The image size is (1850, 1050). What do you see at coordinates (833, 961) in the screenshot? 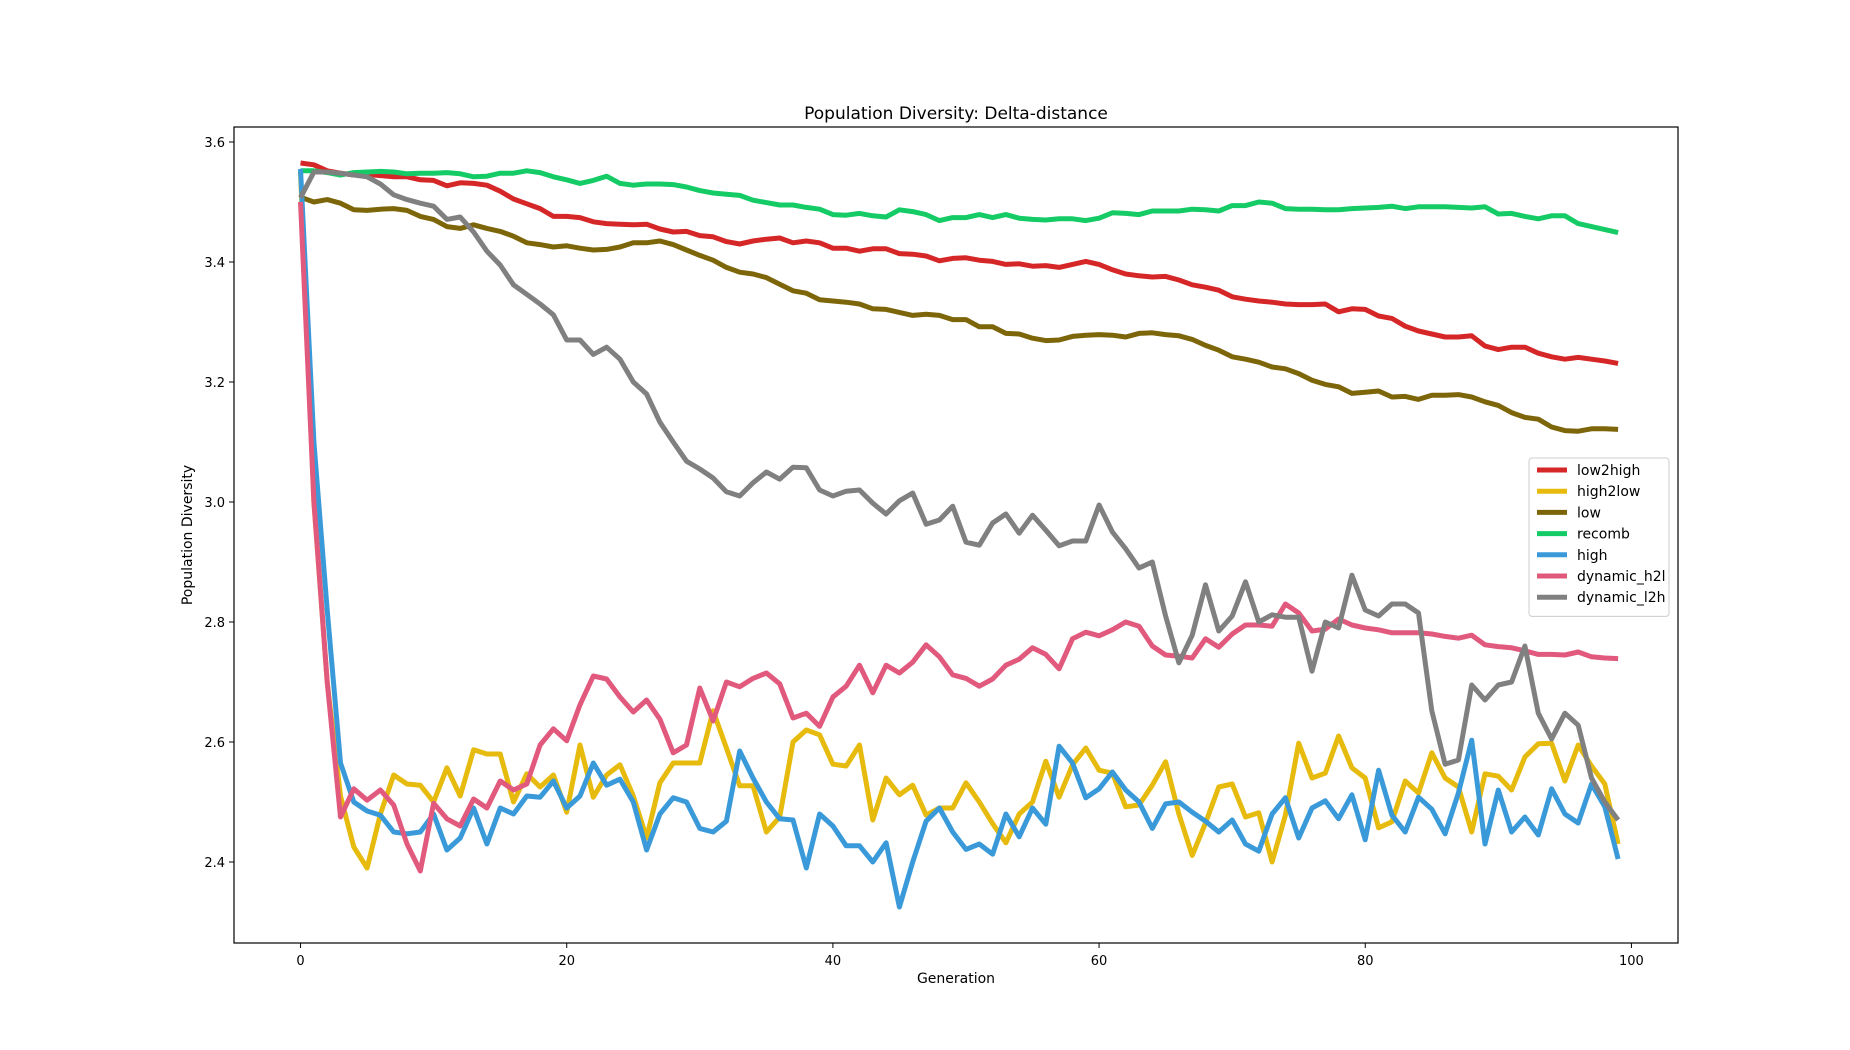
I see `x-tick-label: 40` at bounding box center [833, 961].